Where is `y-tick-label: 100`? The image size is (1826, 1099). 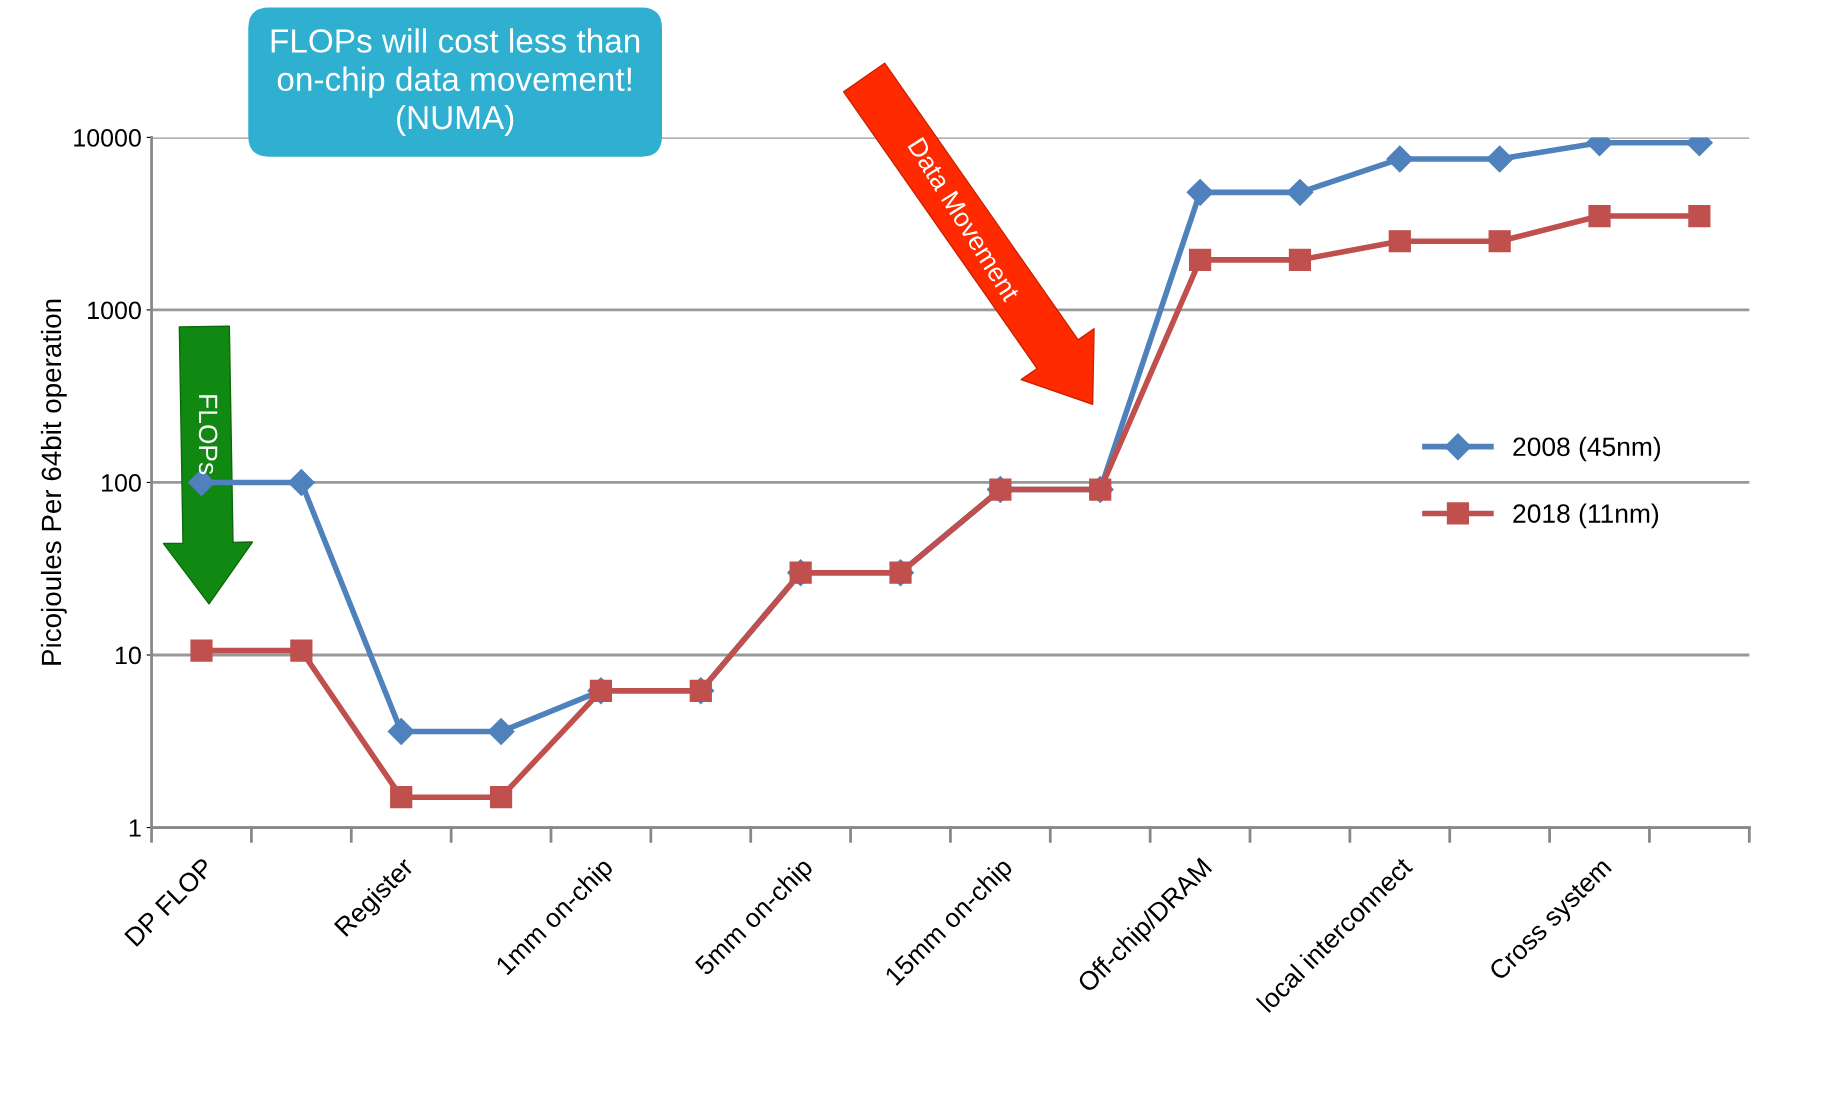 y-tick-label: 100 is located at coordinates (121, 483).